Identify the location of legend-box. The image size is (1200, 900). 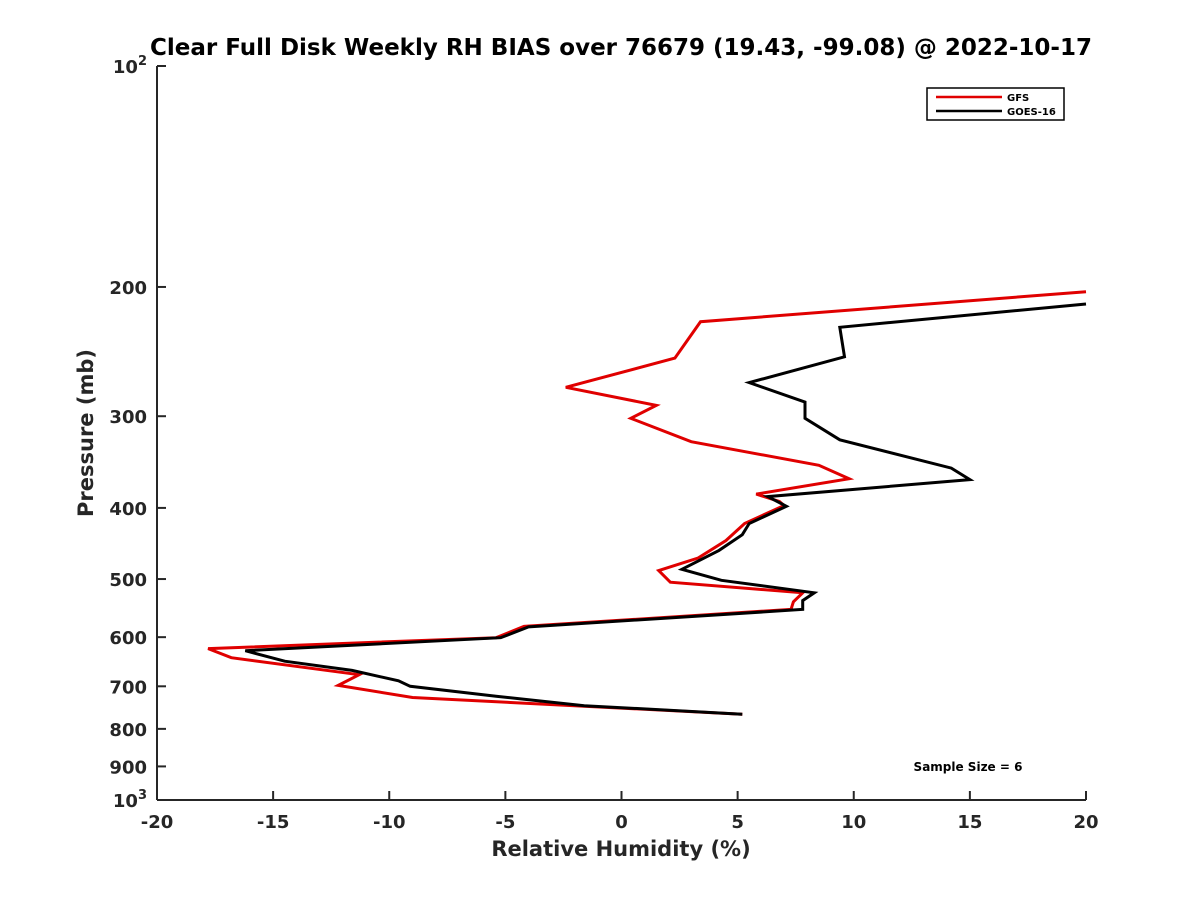
(995, 104).